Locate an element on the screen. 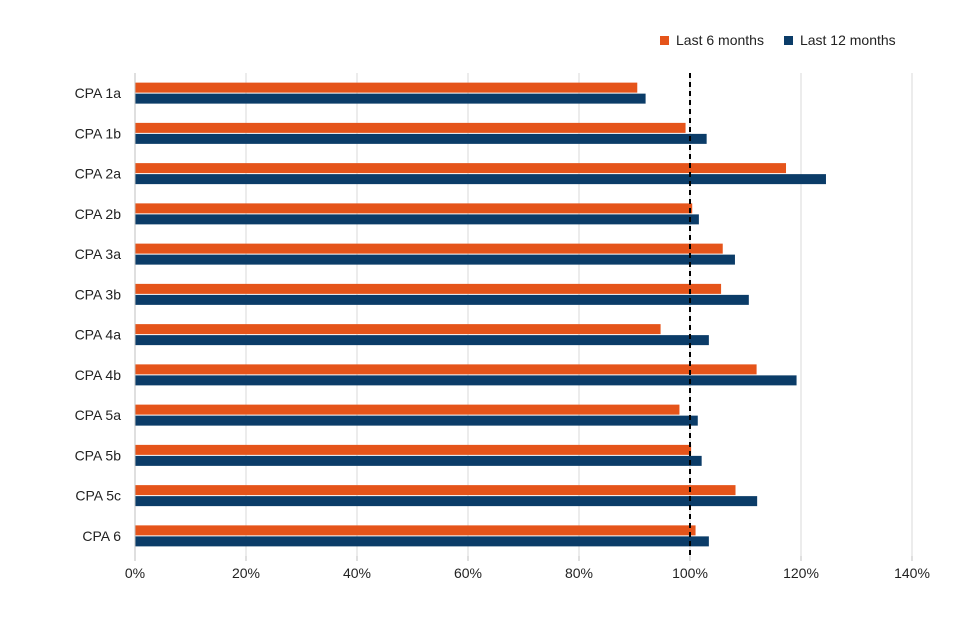  category-label: CPA 6 is located at coordinates (101, 536).